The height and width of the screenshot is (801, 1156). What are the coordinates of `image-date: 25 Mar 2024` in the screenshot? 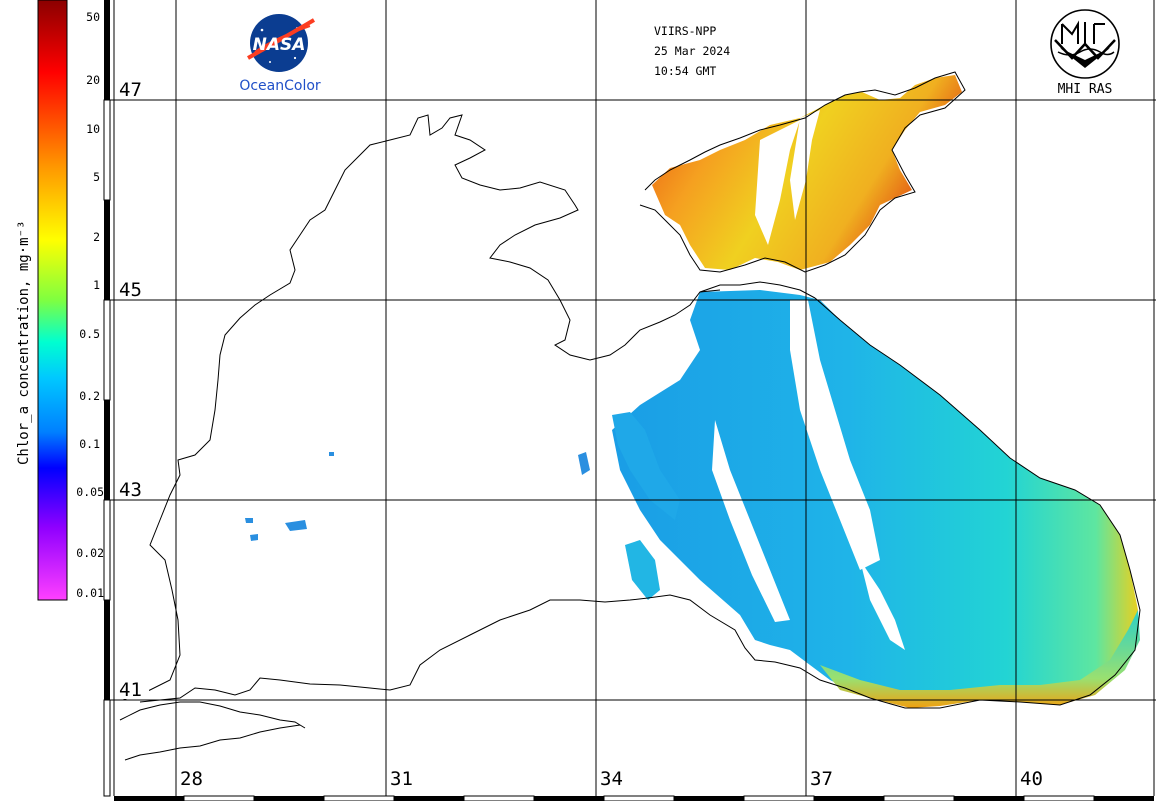 It's located at (692, 51).